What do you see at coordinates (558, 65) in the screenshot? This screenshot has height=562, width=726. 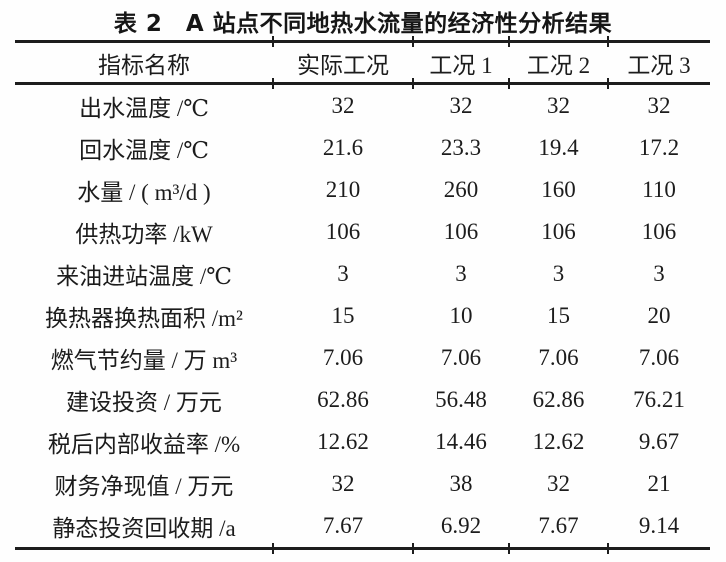 I see `column-header: 工况 2` at bounding box center [558, 65].